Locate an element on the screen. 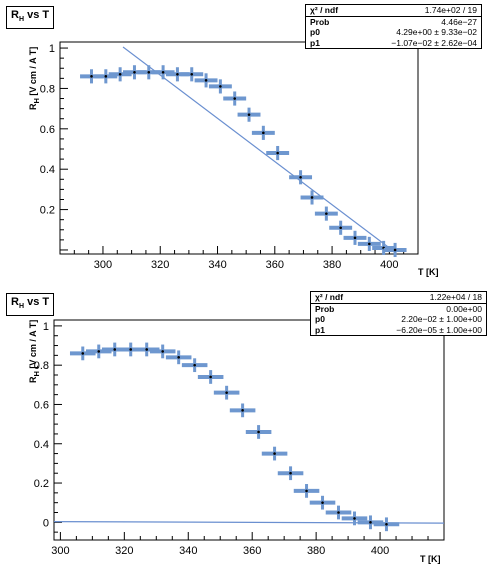 The image size is (498, 575). stat-value: 1.74e+02 / 19 is located at coordinates (450, 10).